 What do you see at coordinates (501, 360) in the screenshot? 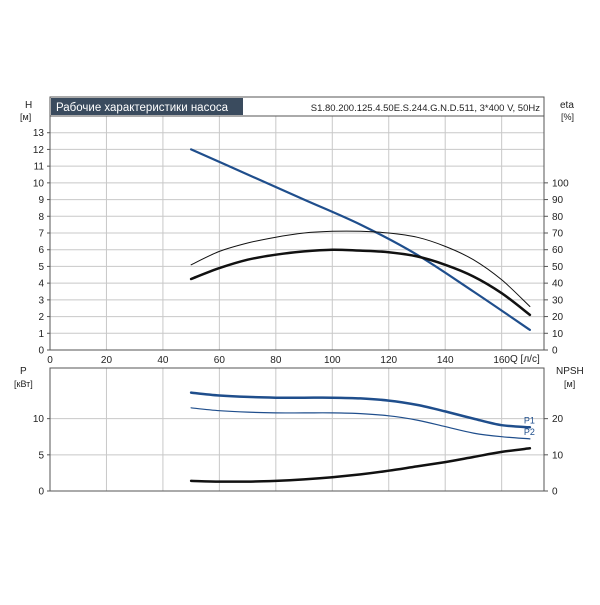
I see `x-tick-label: 160` at bounding box center [501, 360].